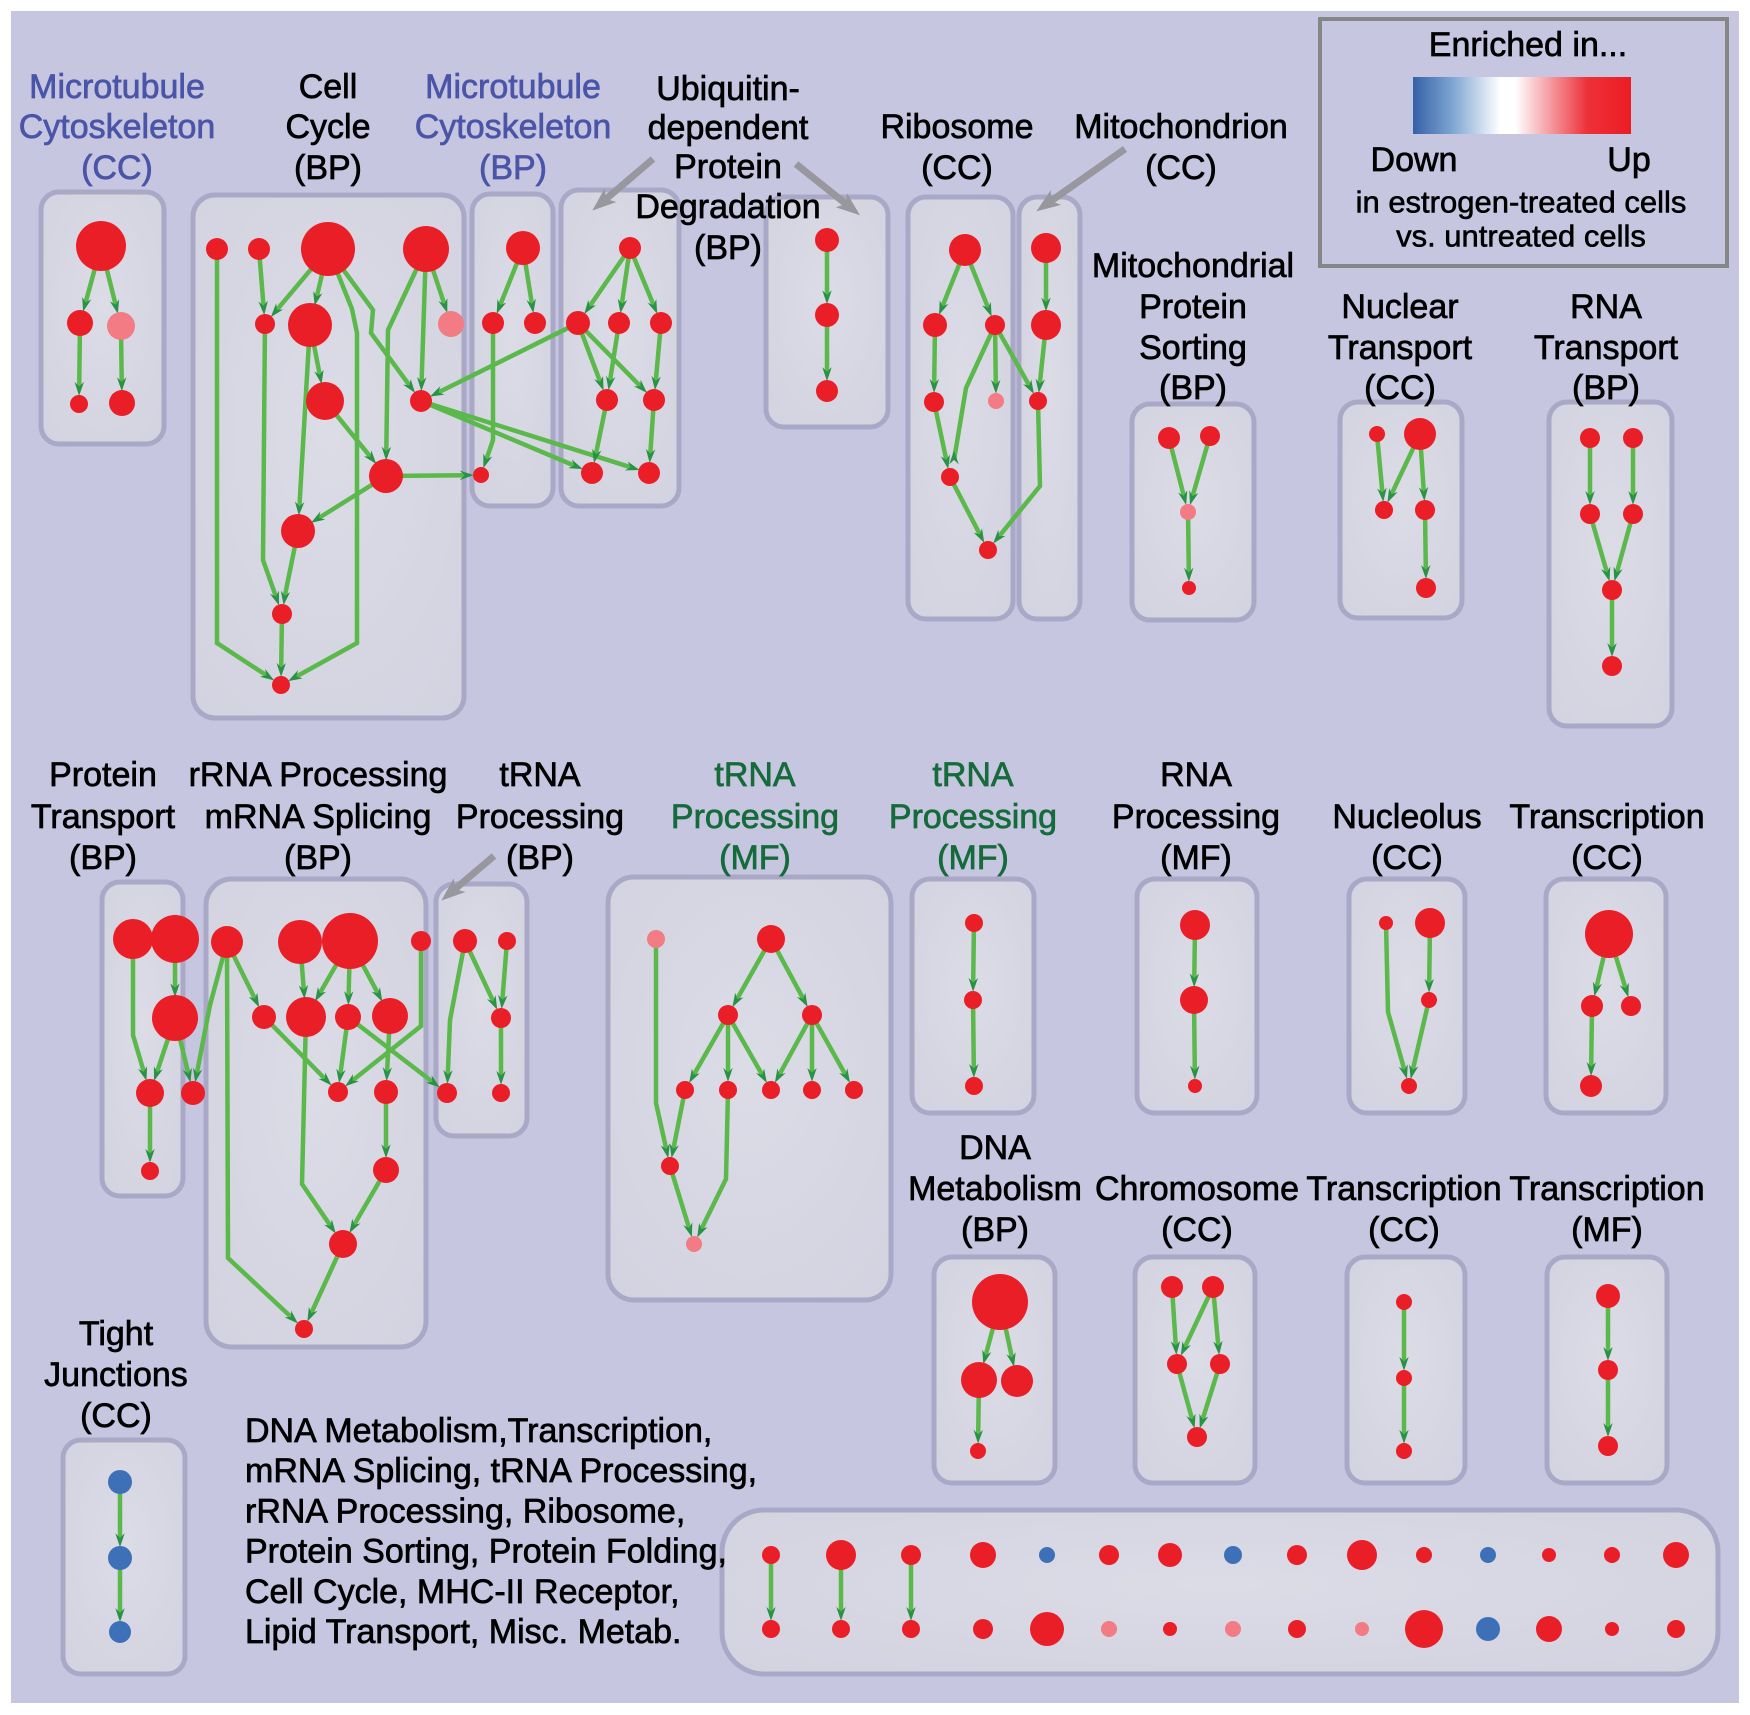 This screenshot has width=1750, height=1715. Describe the element at coordinates (1521, 202) in the screenshot. I see `svg-text: in estrogen-treated cells` at that location.